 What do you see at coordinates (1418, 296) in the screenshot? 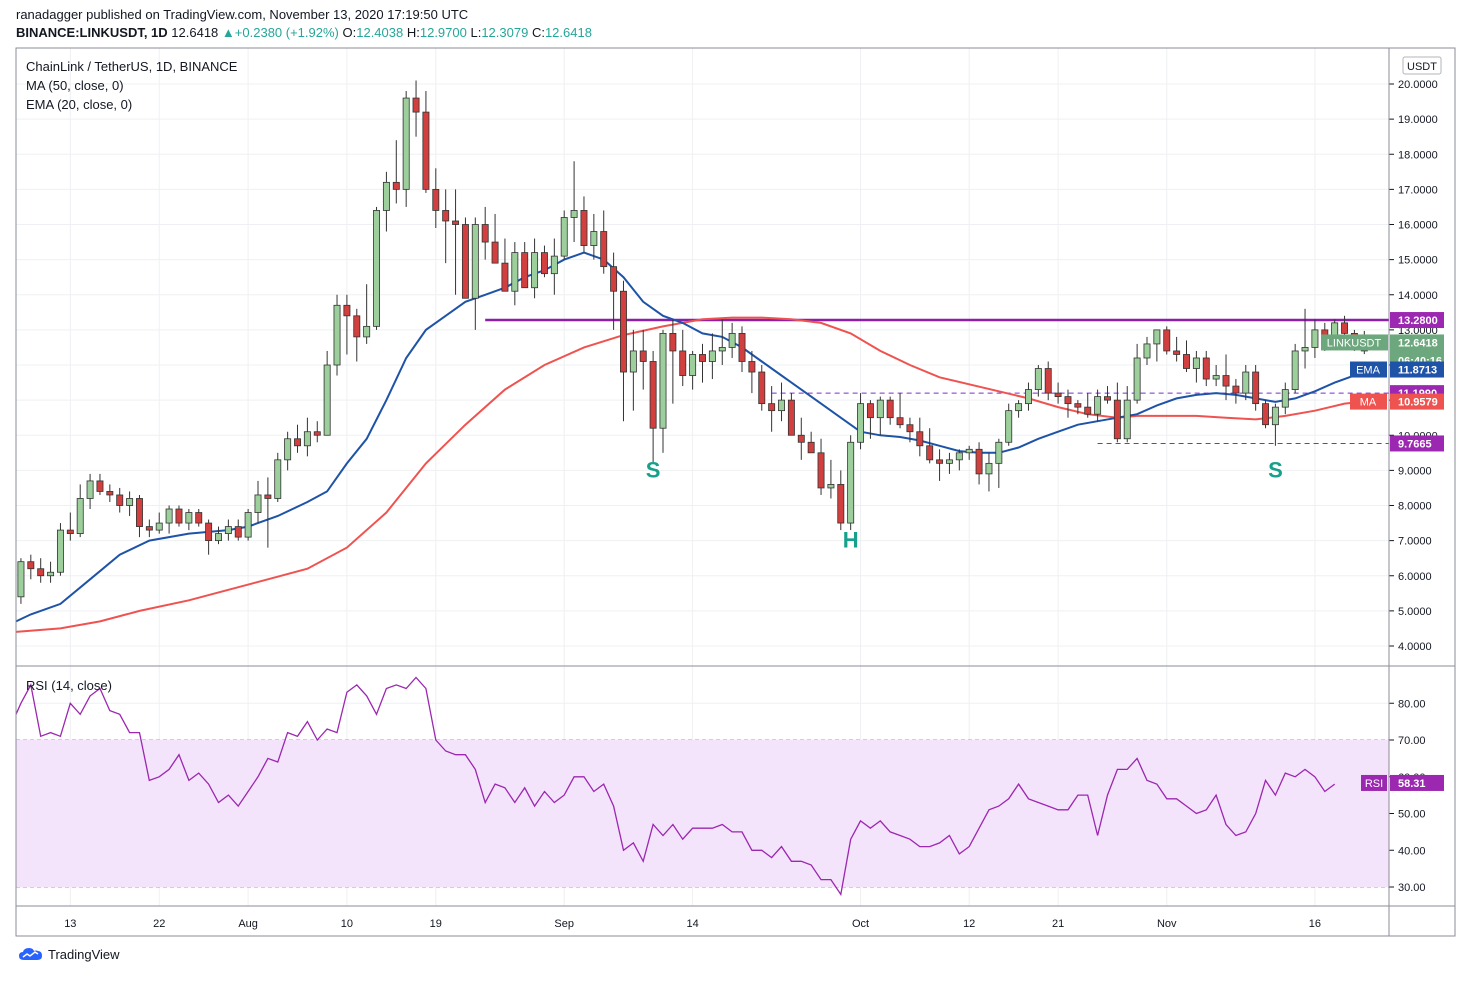
I see `y-tick-label: 14.0000` at bounding box center [1418, 296].